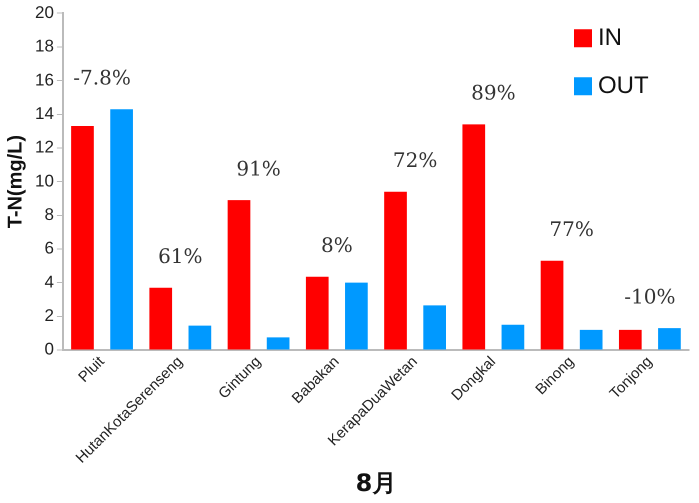 This screenshot has height=503, width=699. I want to click on y-tick-label: 8, so click(49, 214).